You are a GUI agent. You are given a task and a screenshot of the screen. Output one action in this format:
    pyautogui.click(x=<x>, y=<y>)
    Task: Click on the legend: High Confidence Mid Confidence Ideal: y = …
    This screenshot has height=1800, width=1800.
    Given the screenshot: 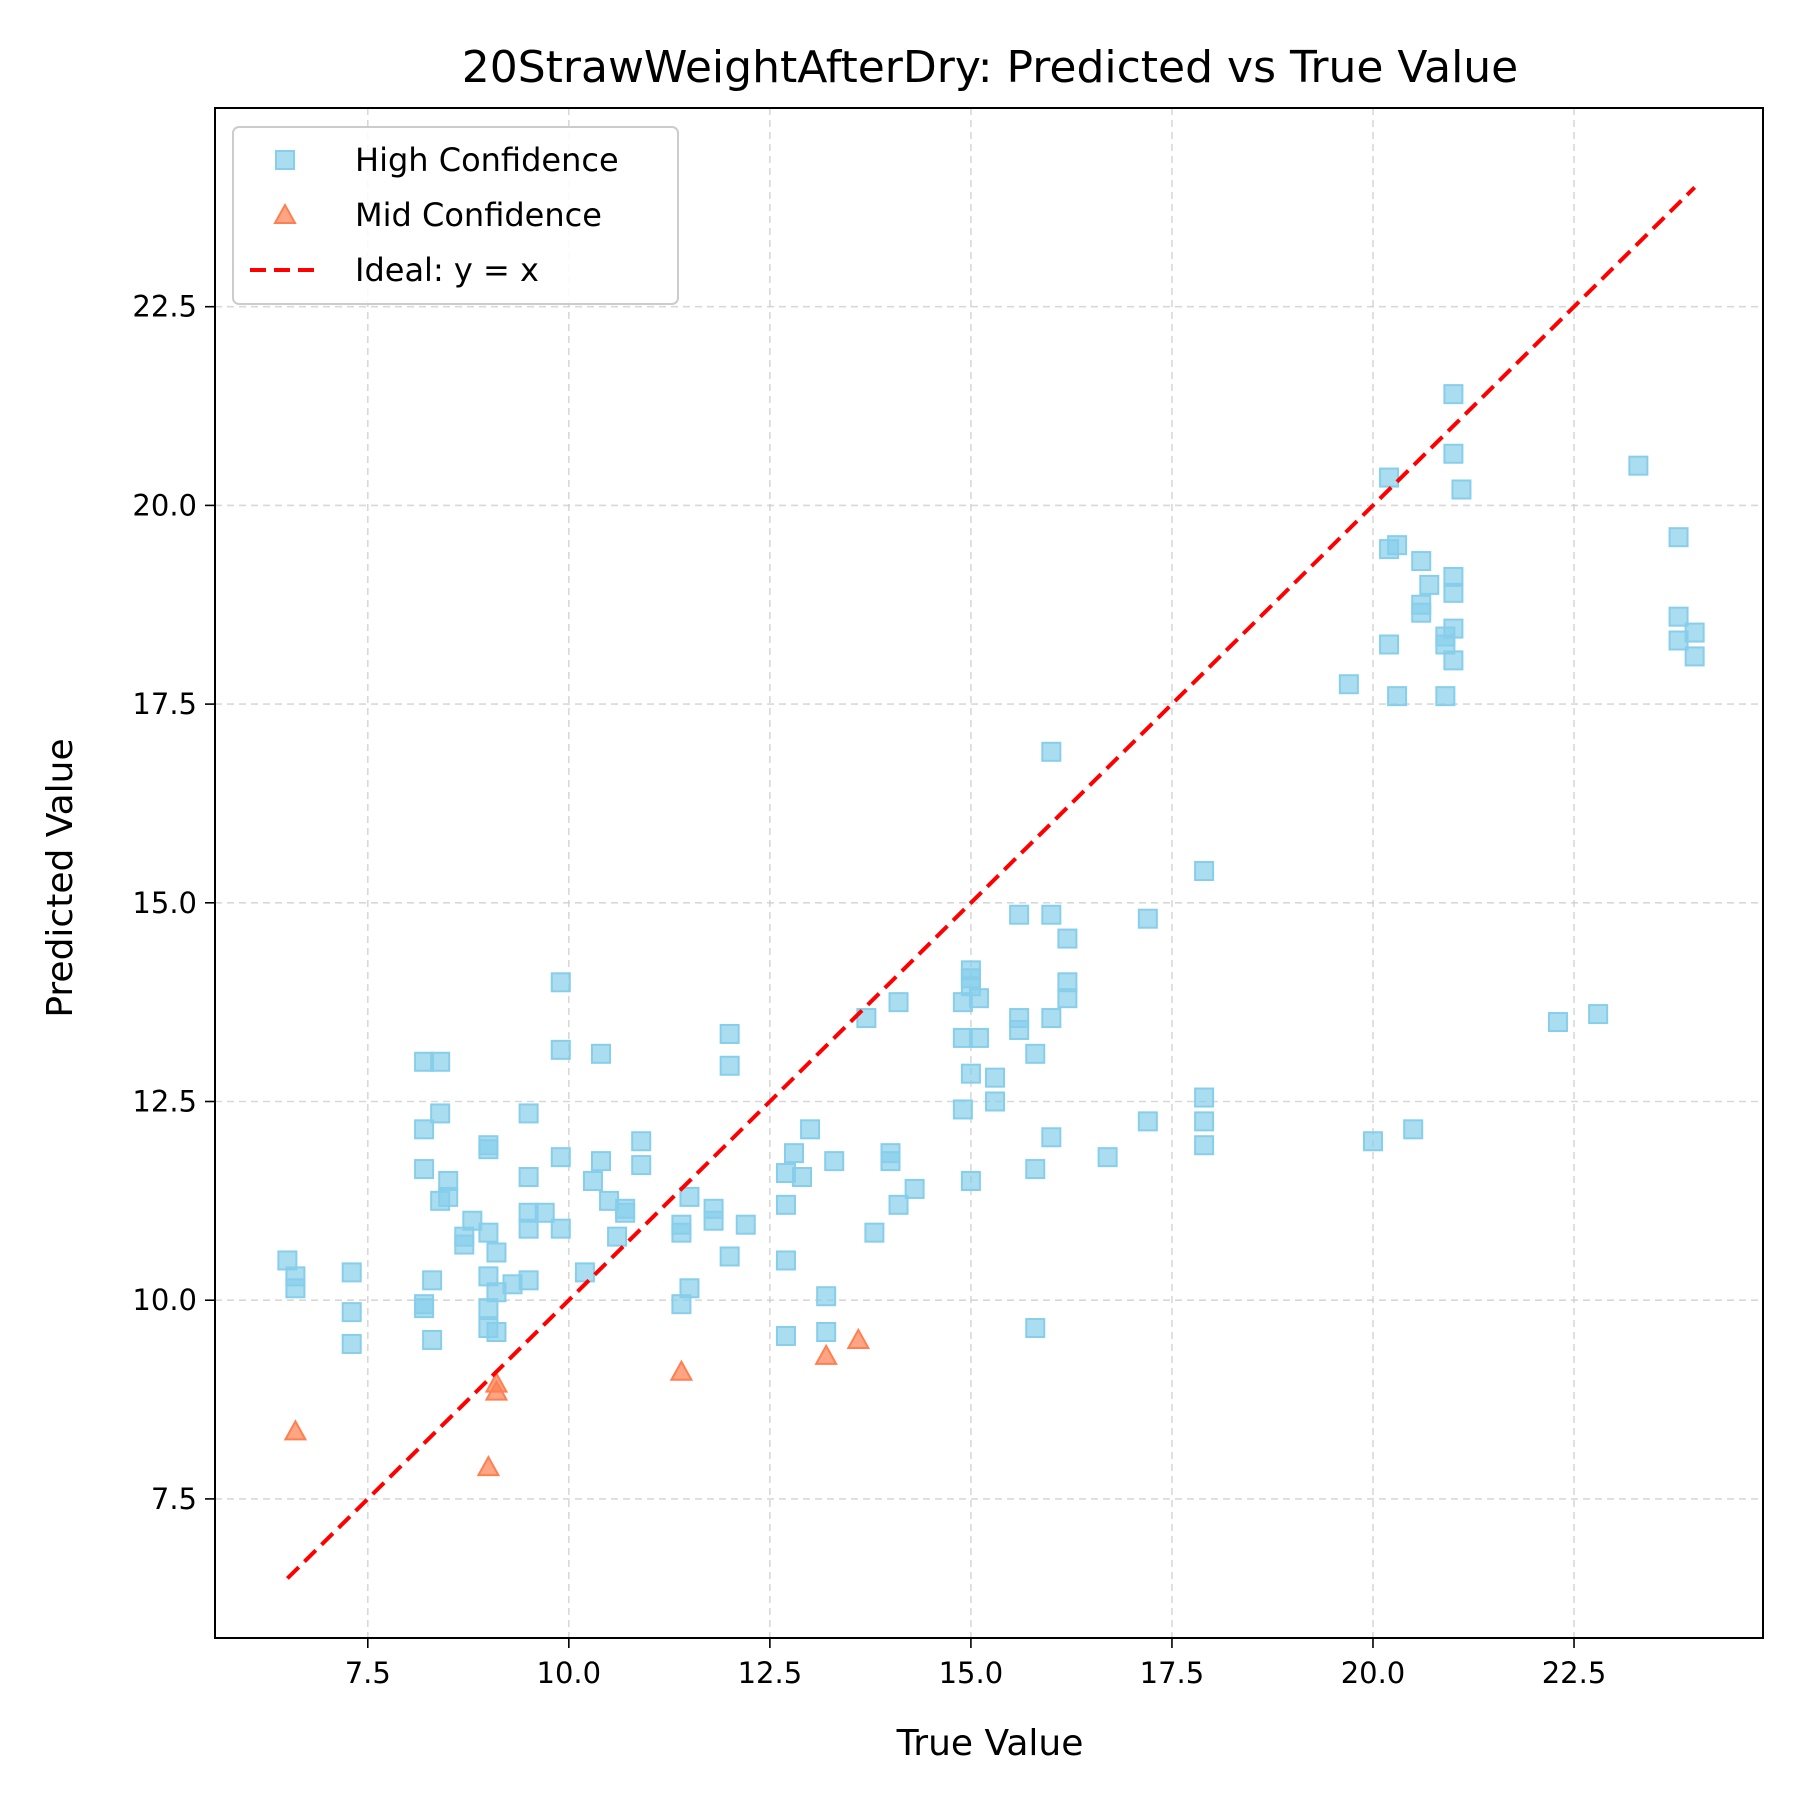 What is the action you would take?
    pyautogui.click(x=455, y=215)
    